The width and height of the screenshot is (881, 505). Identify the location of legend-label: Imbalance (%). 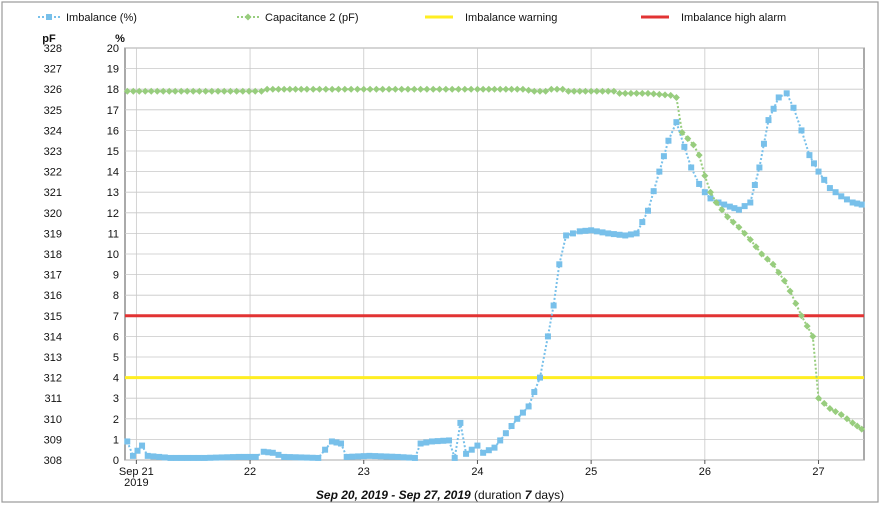
(101, 18).